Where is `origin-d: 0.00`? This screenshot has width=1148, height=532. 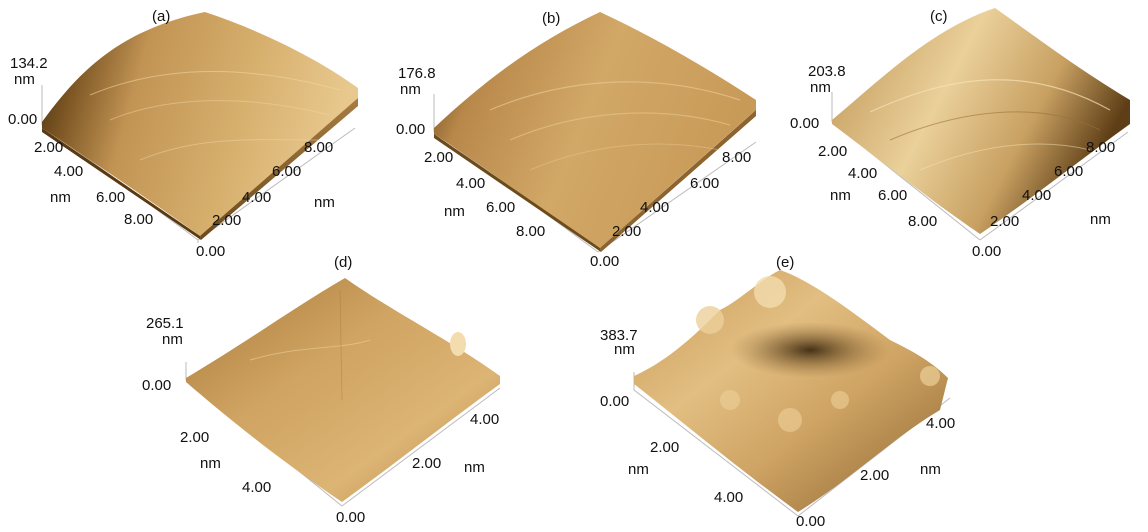 origin-d: 0.00 is located at coordinates (351, 517).